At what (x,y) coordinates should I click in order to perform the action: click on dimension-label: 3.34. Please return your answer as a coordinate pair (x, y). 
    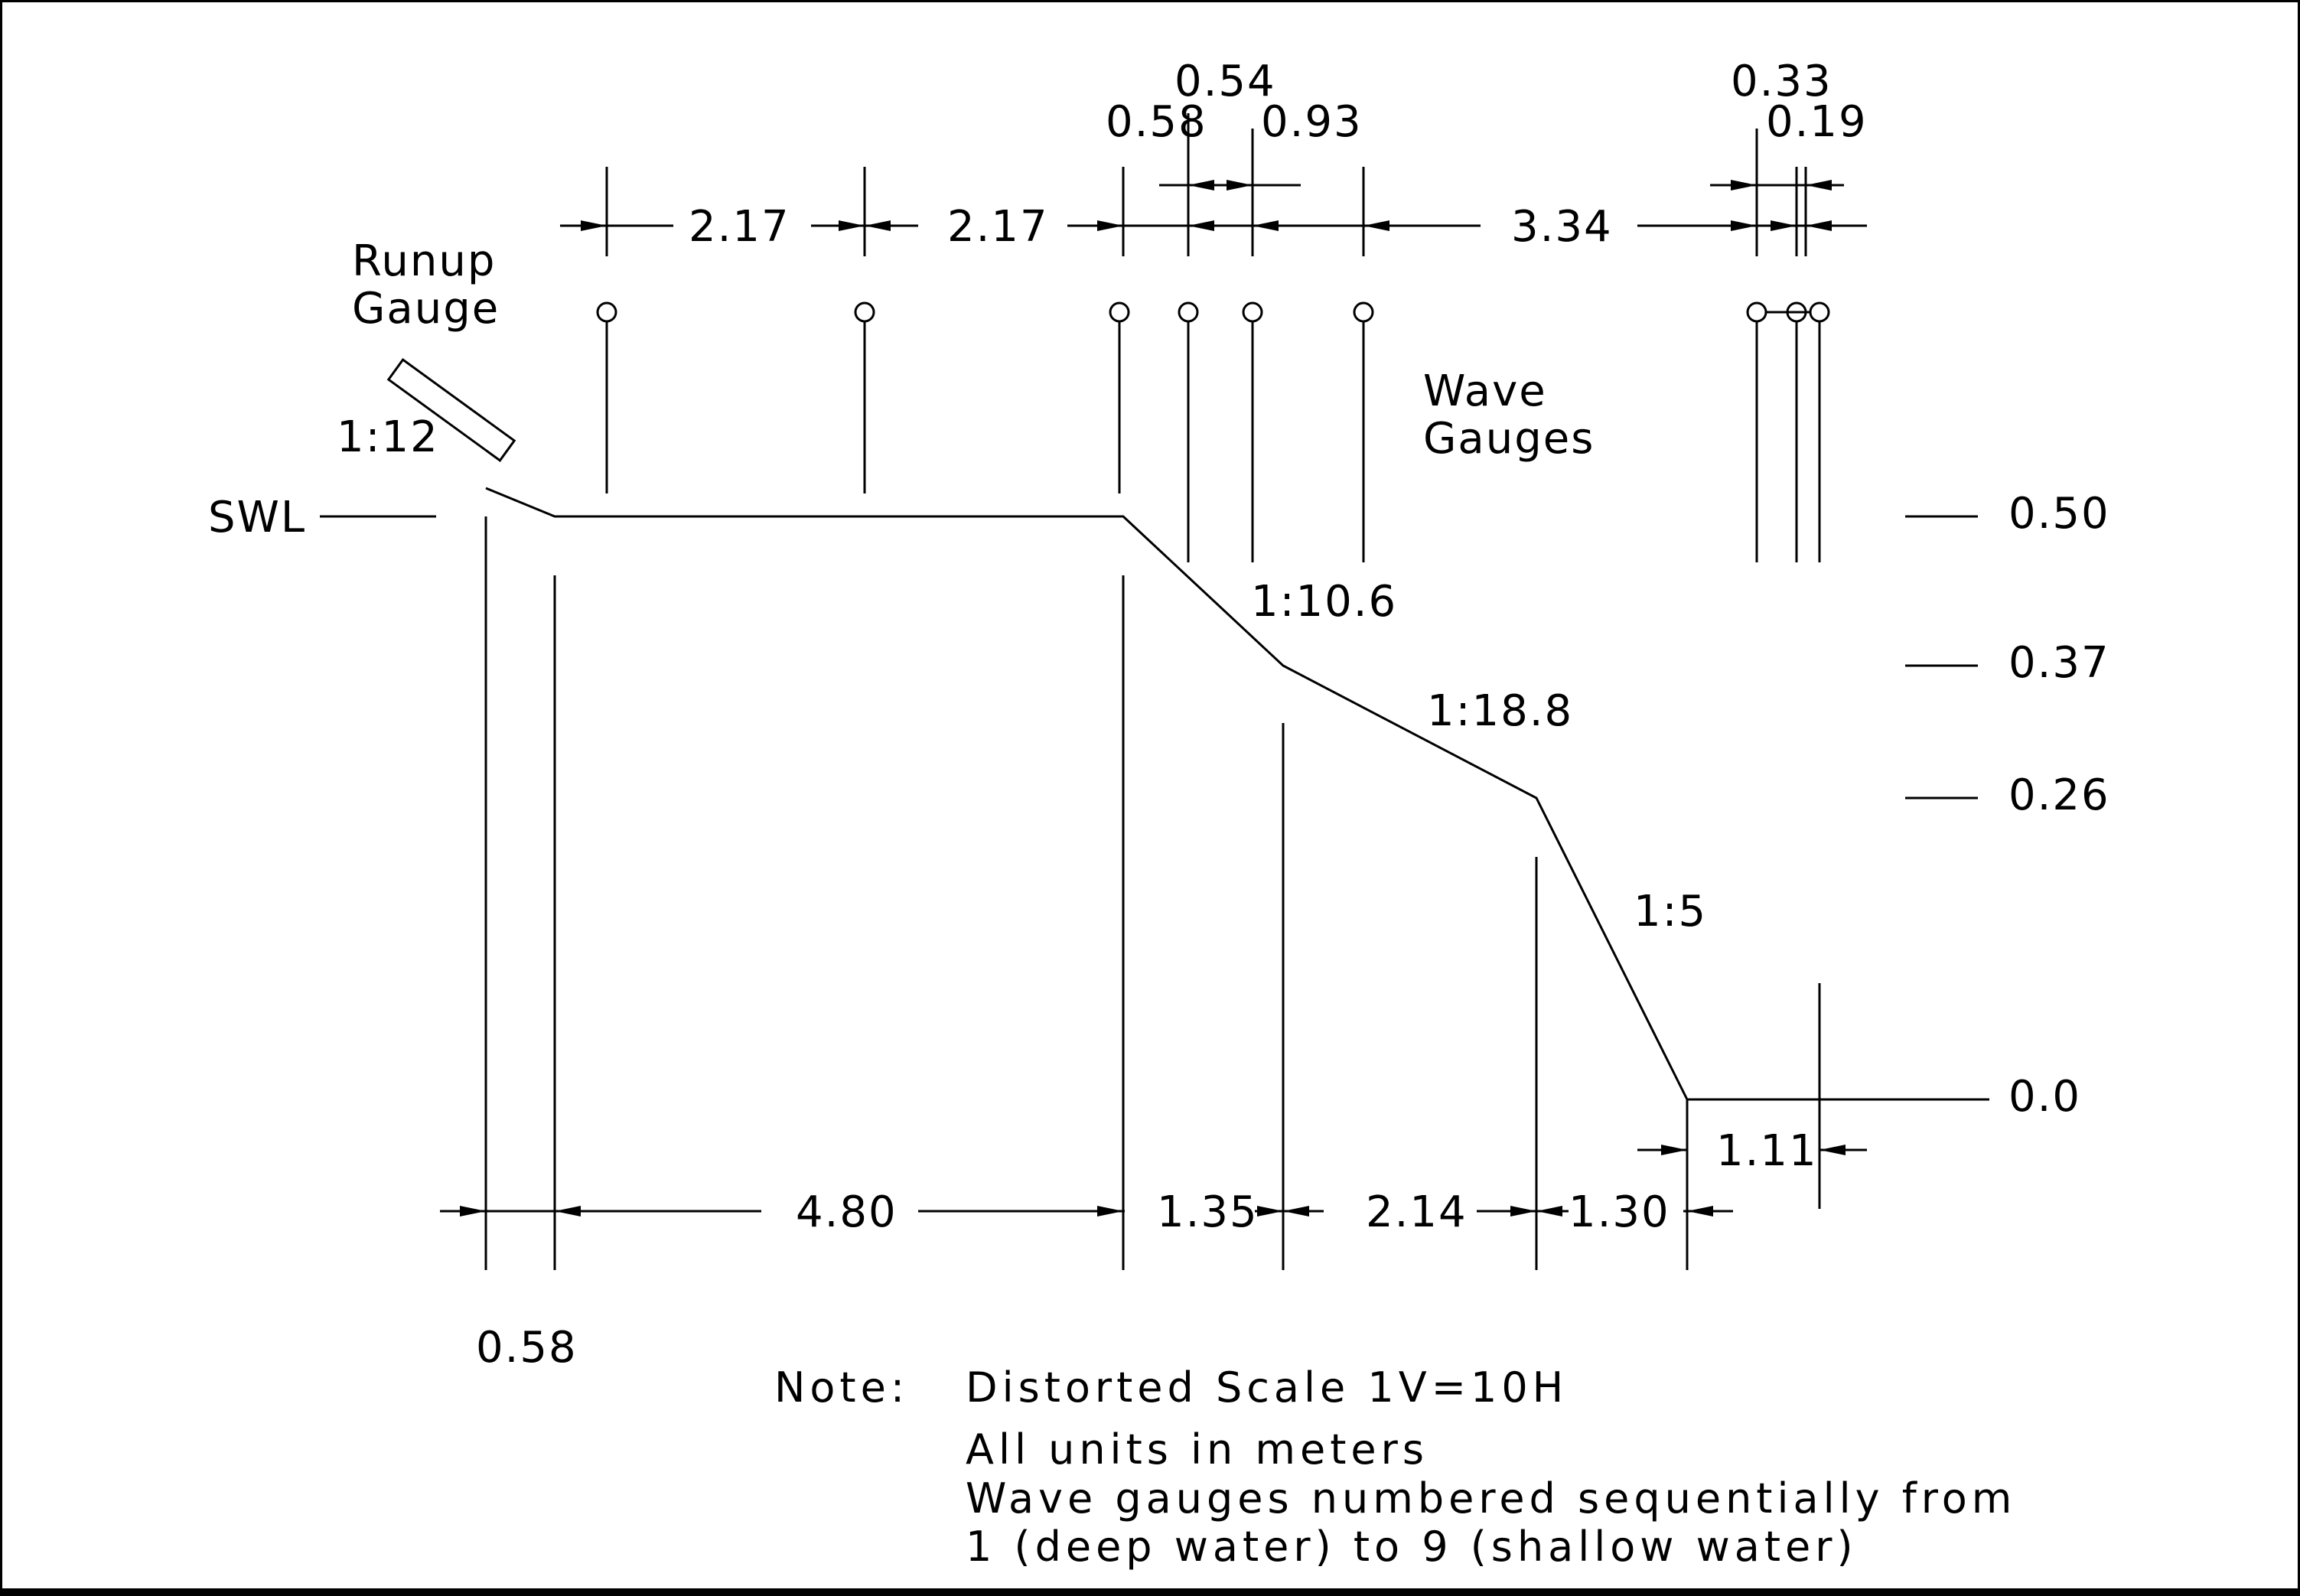
    Looking at the image, I should click on (1562, 227).